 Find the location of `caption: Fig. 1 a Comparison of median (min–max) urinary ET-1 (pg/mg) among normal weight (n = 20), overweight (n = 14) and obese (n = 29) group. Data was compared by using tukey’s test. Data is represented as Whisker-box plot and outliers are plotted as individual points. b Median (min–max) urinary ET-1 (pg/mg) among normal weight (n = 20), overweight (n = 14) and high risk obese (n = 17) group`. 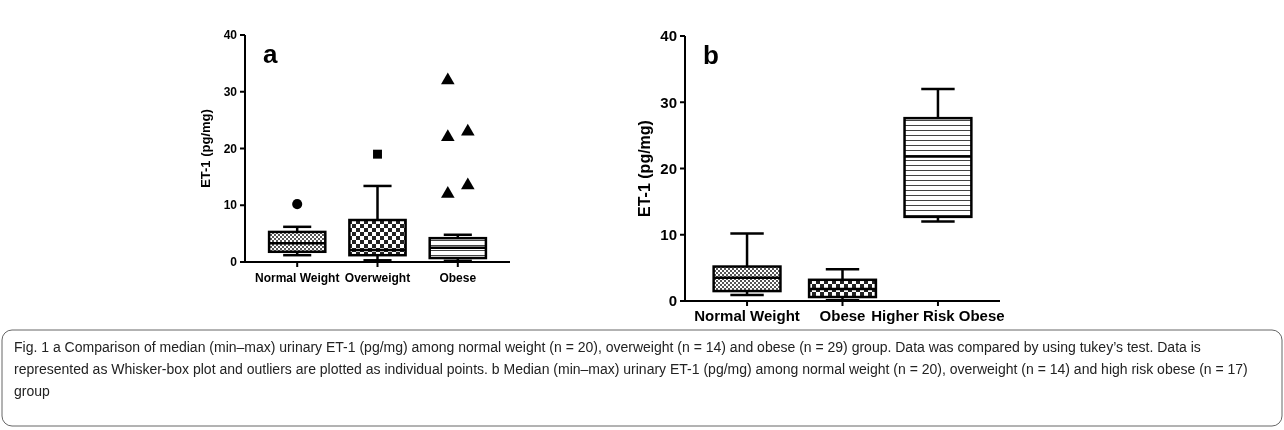

caption: Fig. 1 a Comparison of median (min–max) urinary ET-1 (pg/mg) among normal weight (n = 20), overweight (n = 14) and obese (n = 29) group. Data was compared by using tukey’s test. Data is represented as Whisker-box plot and outliers are plotted as individual points. b Median (min–max) urinary ET-1 (pg/mg) among normal weight (n = 20), overweight (n = 14) and high risk obese (n = 17) group is located at coordinates (631, 369).